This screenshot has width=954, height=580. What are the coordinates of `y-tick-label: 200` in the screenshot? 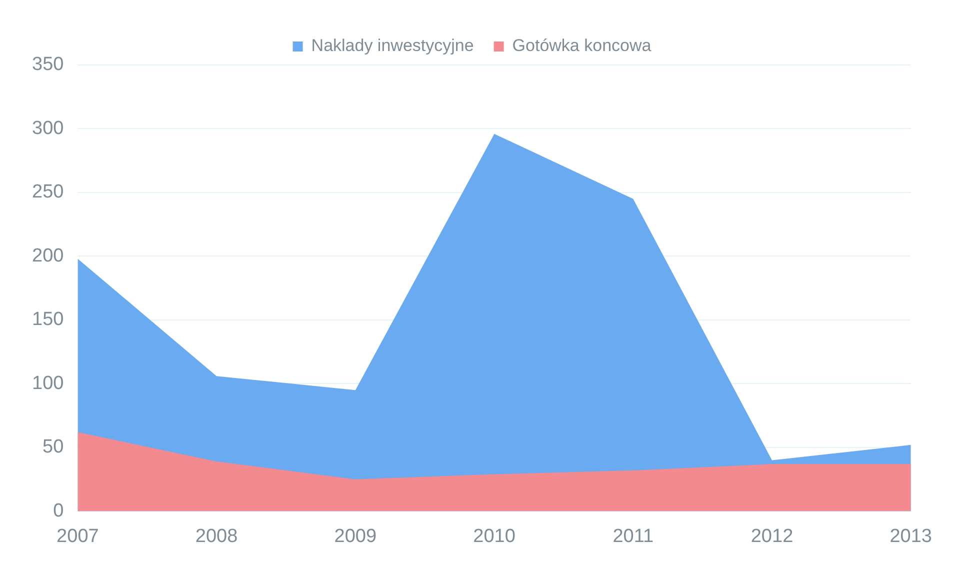 It's located at (48, 255).